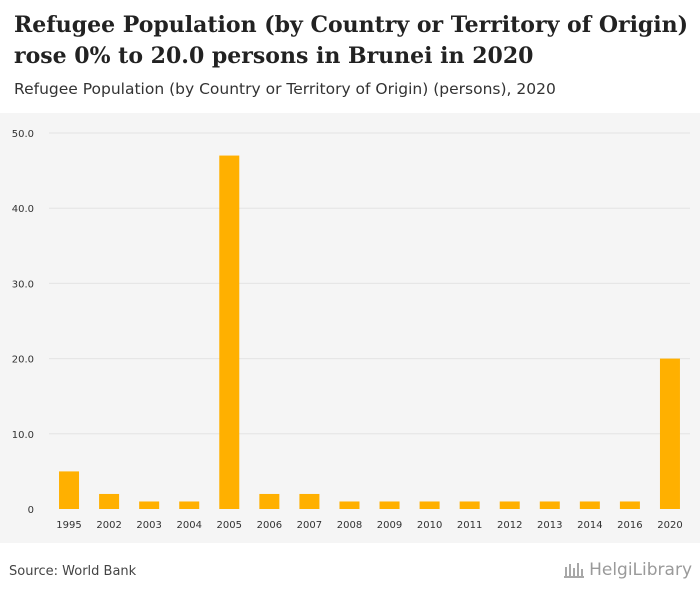 This screenshot has height=596, width=700. I want to click on bar-2008, so click(349, 505).